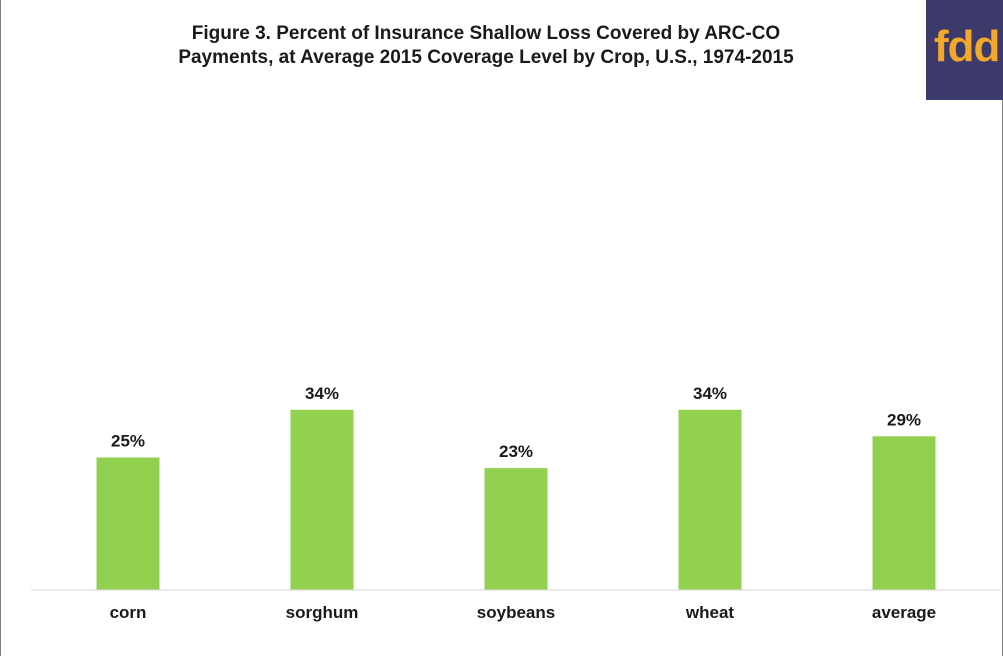 This screenshot has height=656, width=1003. What do you see at coordinates (710, 612) in the screenshot?
I see `category-label-wheat: wheat` at bounding box center [710, 612].